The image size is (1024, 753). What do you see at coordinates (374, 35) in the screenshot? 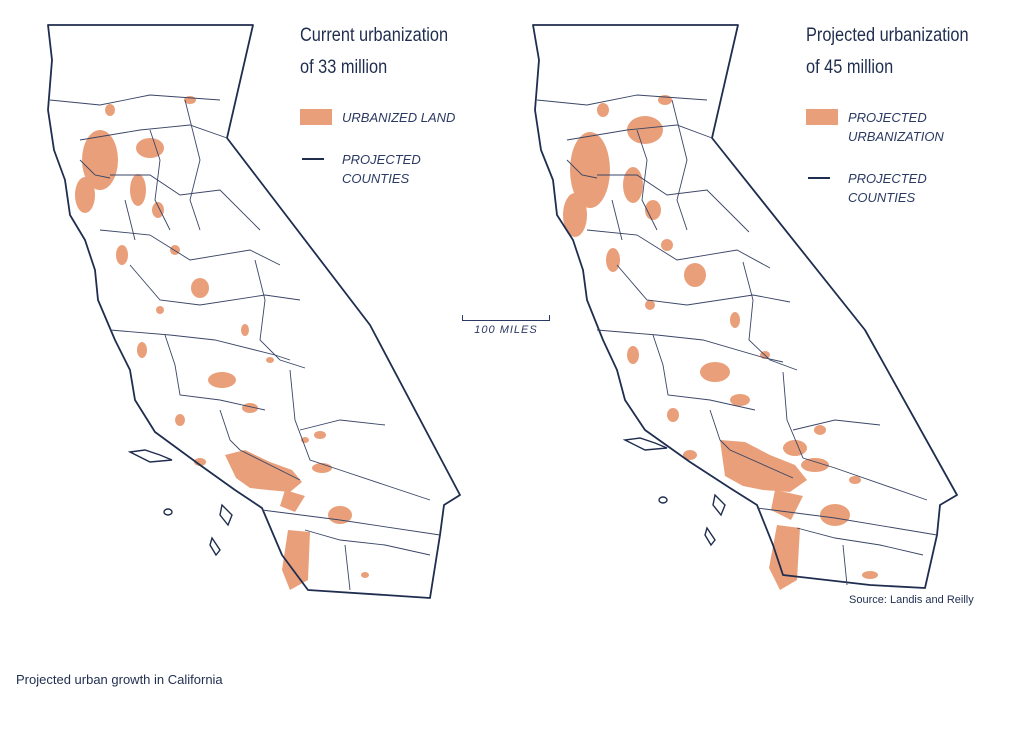
I see `left-title-line-1: Current urbanization` at bounding box center [374, 35].